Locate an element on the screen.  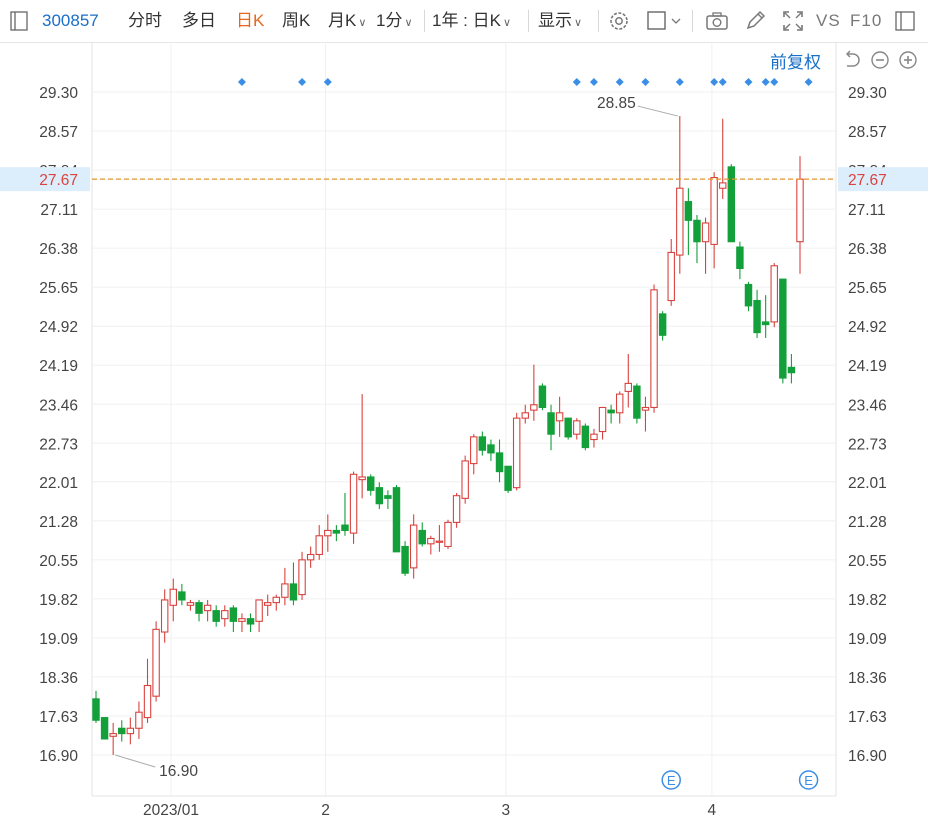
zoom-in-icon is located at coordinates (908, 60).